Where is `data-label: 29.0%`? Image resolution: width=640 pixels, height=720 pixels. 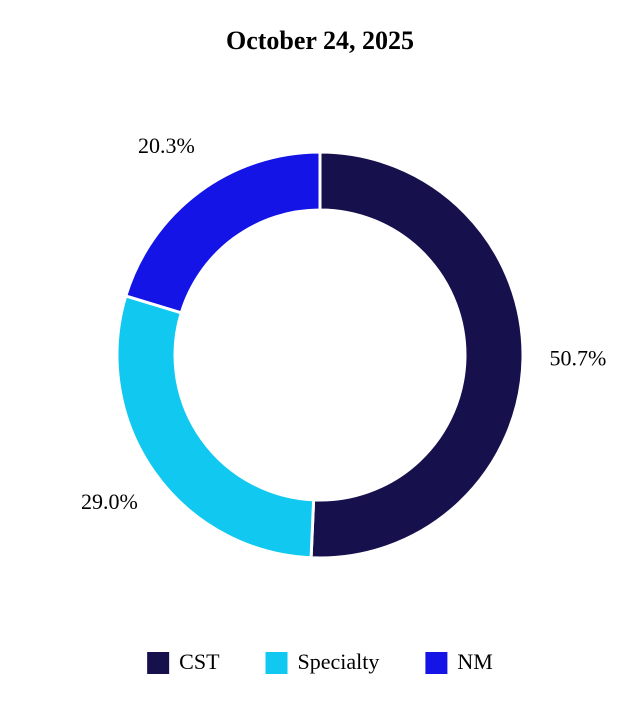
data-label: 29.0% is located at coordinates (109, 501).